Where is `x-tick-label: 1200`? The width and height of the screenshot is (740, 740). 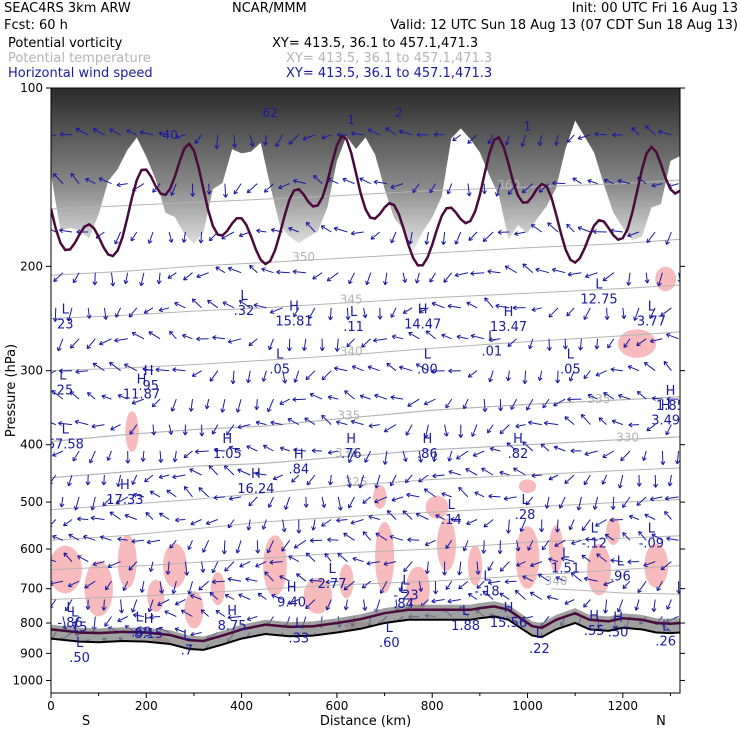
x-tick-label: 1200 is located at coordinates (623, 706).